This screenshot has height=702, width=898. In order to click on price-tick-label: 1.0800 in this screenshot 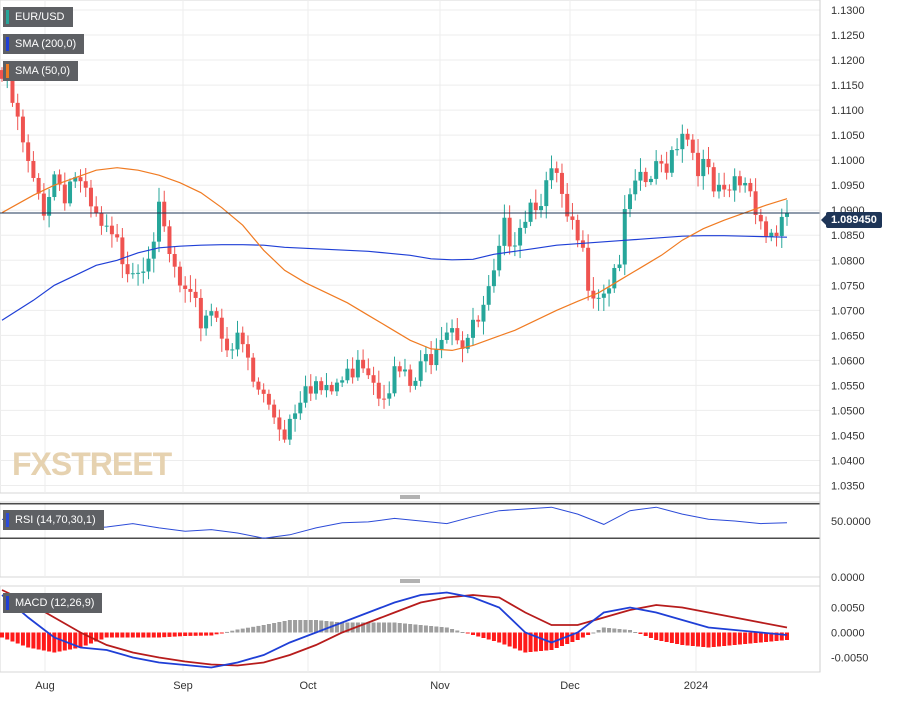, I will do `click(848, 261)`.